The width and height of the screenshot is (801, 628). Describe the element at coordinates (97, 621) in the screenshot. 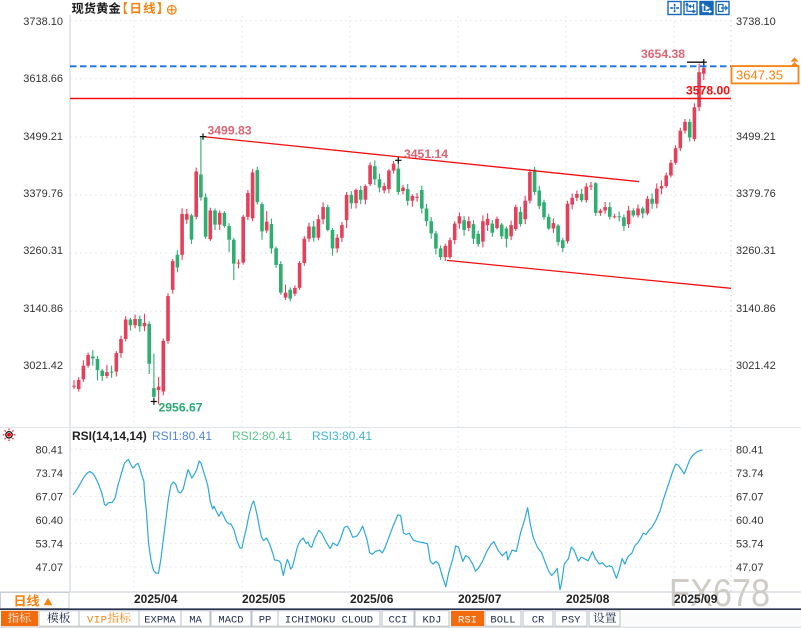

I see `svg-text: VIP` at that location.